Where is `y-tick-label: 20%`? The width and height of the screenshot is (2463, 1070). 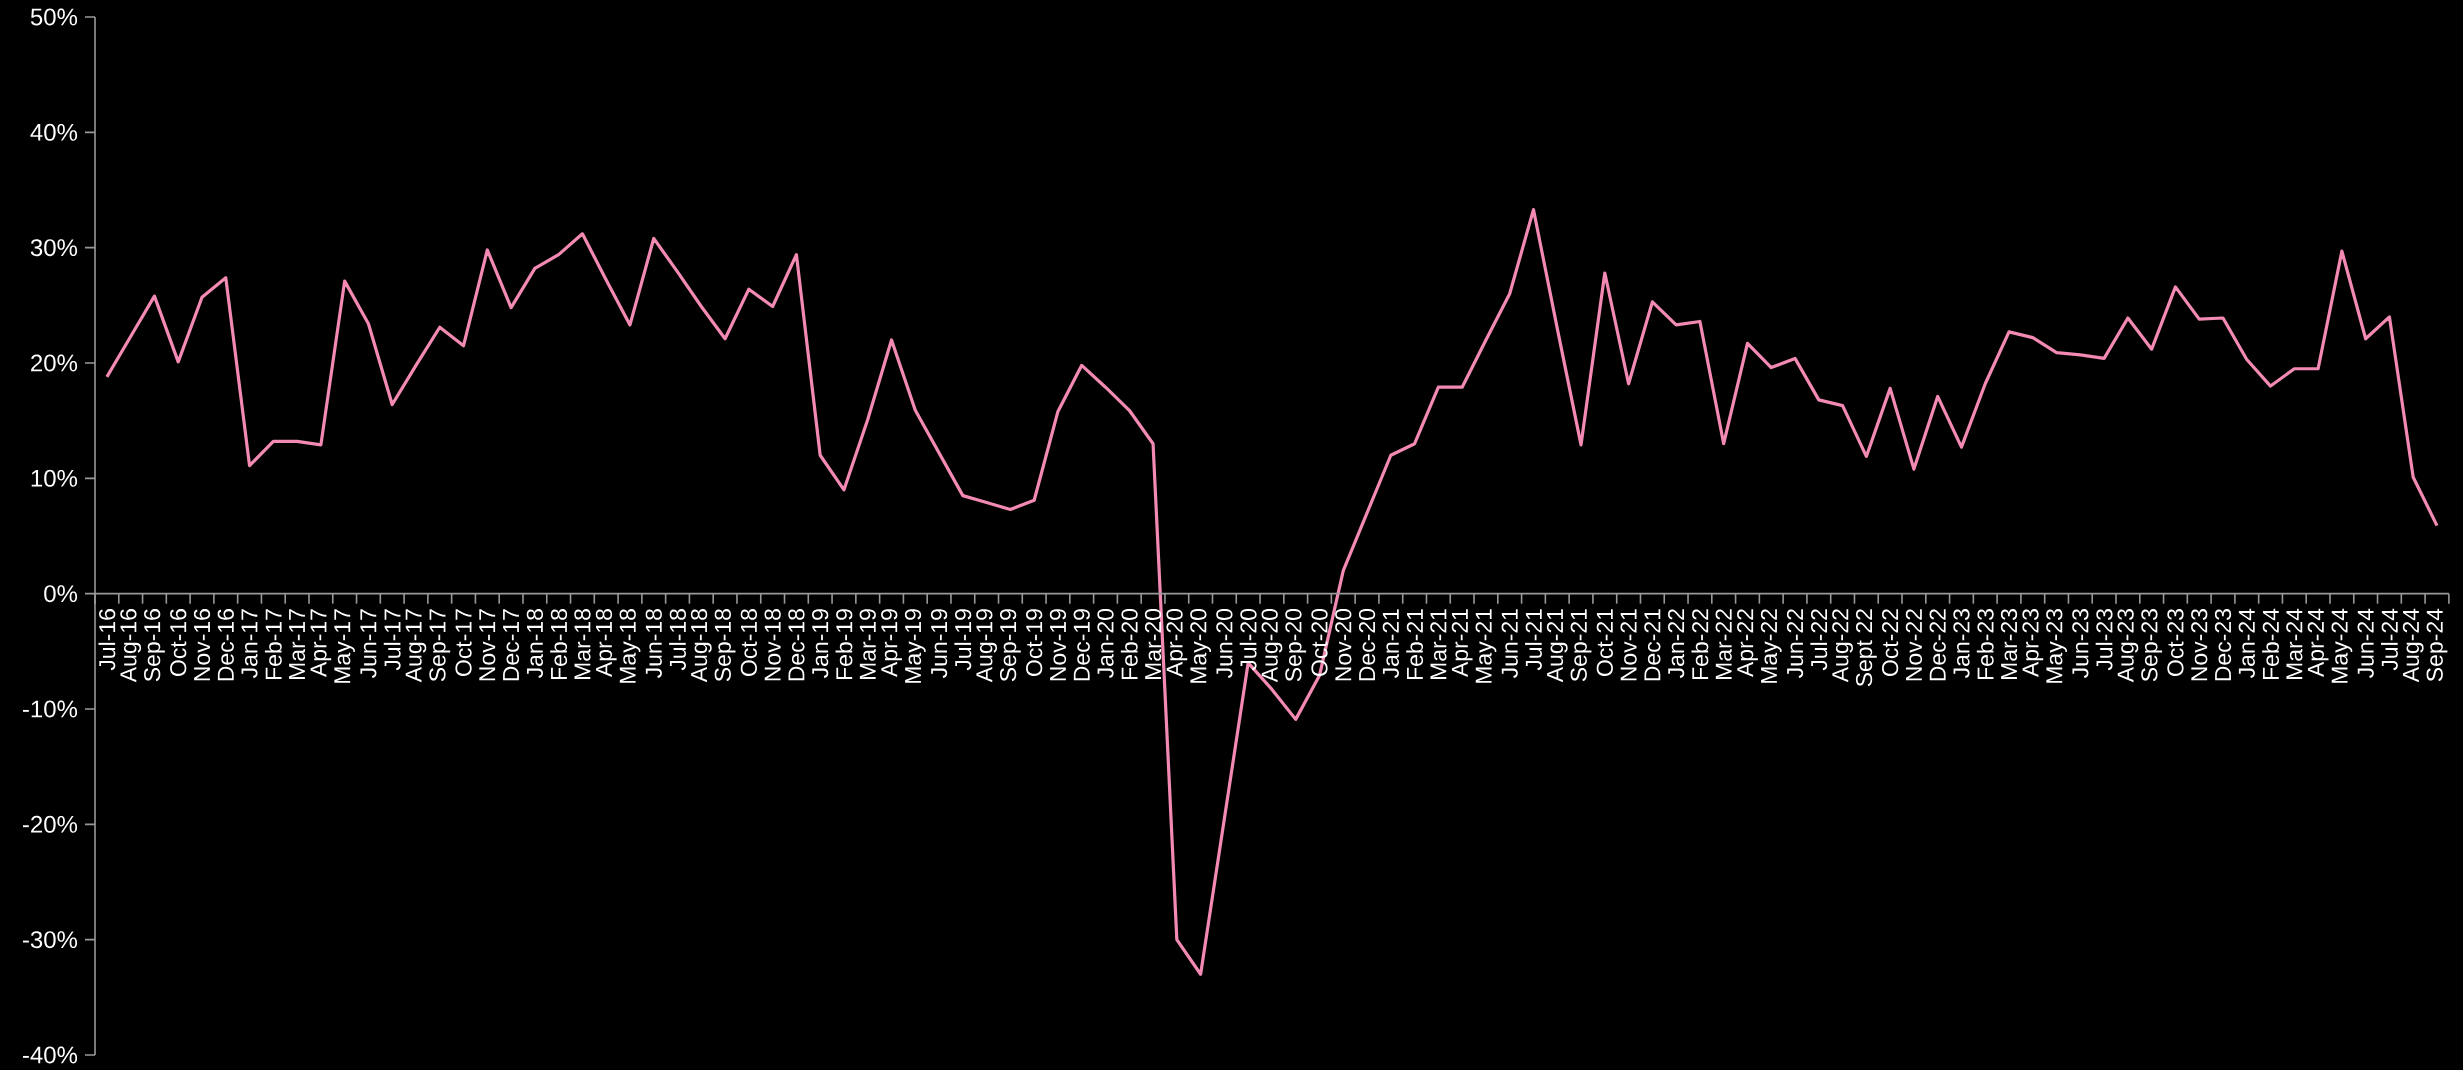
y-tick-label: 20% is located at coordinates (54, 363).